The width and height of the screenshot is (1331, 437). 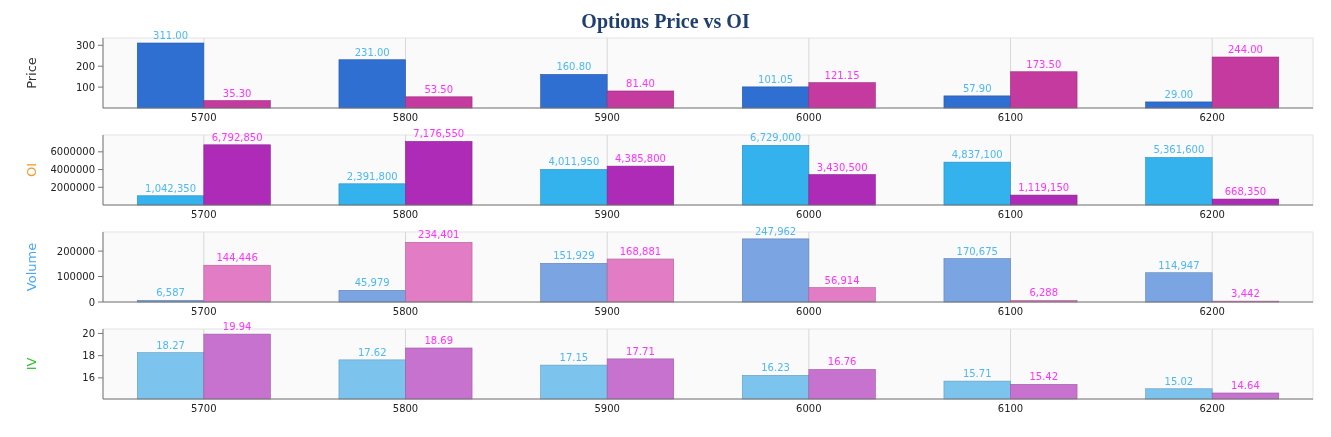 I want to click on data-label: 5,361,600, so click(x=1179, y=150).